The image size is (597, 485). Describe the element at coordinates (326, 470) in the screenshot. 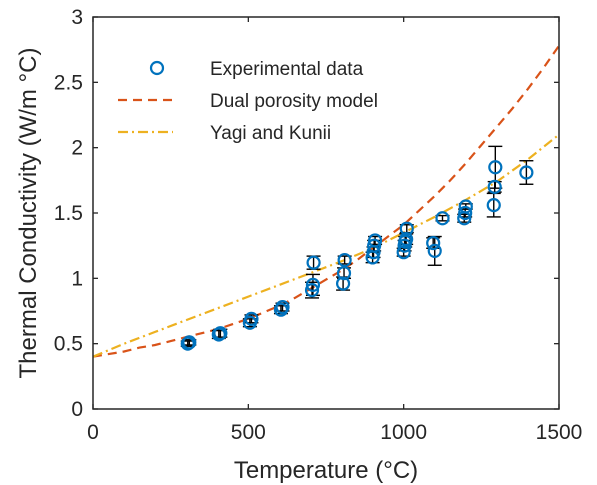

I see `x-axis-label: Temperature (°C)` at that location.